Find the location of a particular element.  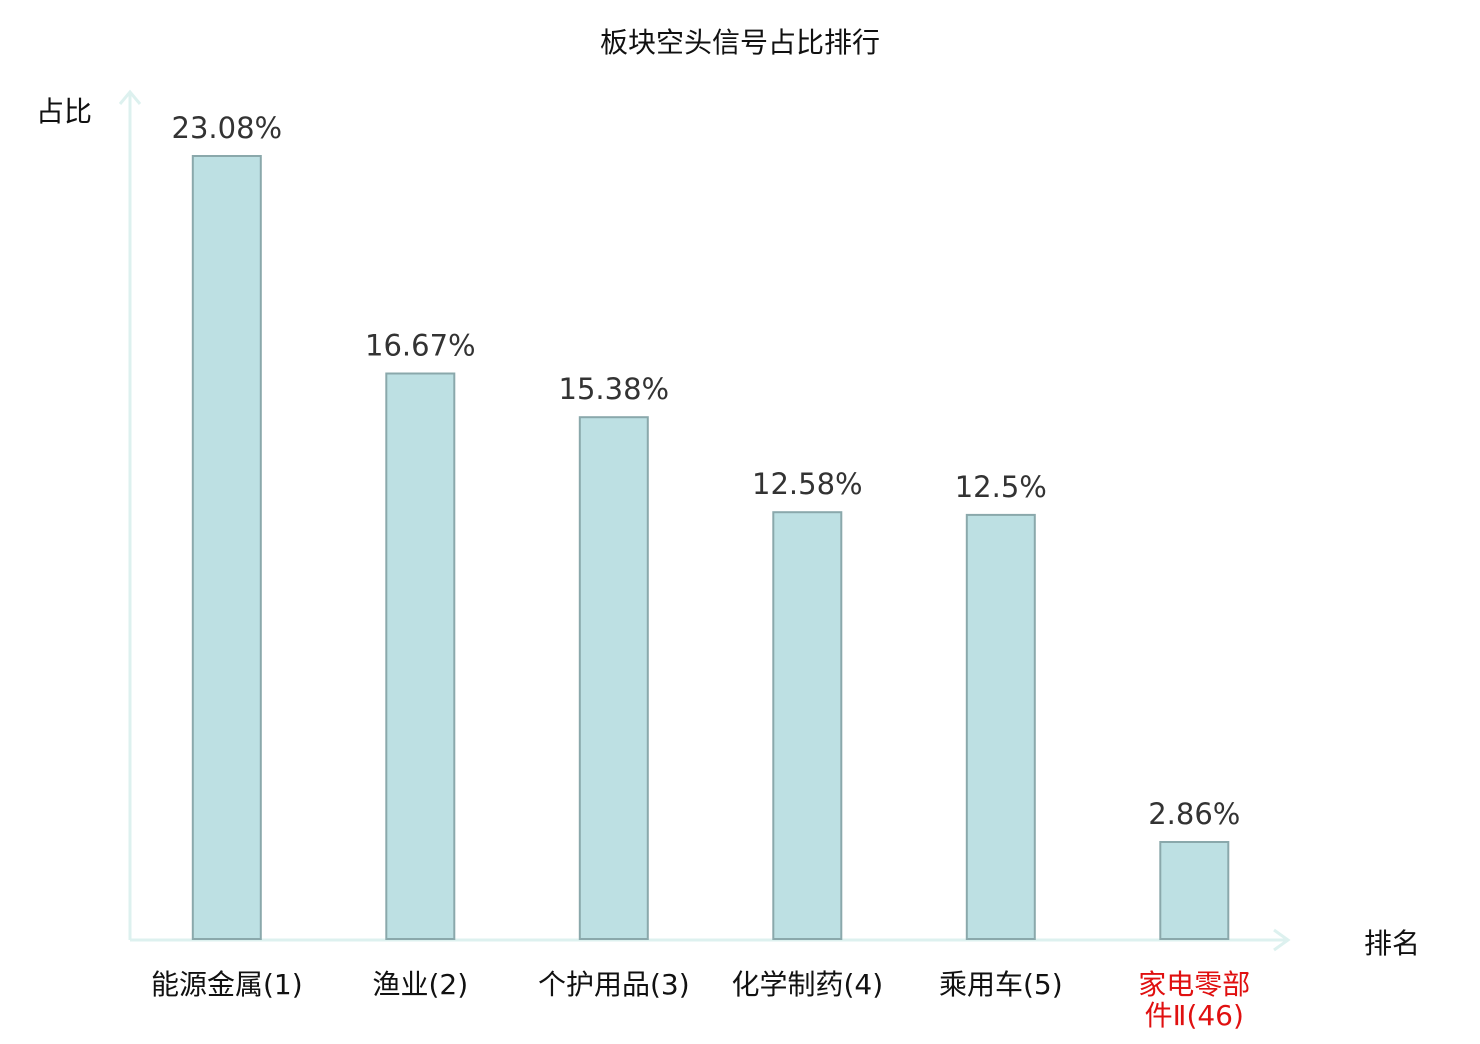

category-label-3: 化学制药(4) is located at coordinates (807, 984).